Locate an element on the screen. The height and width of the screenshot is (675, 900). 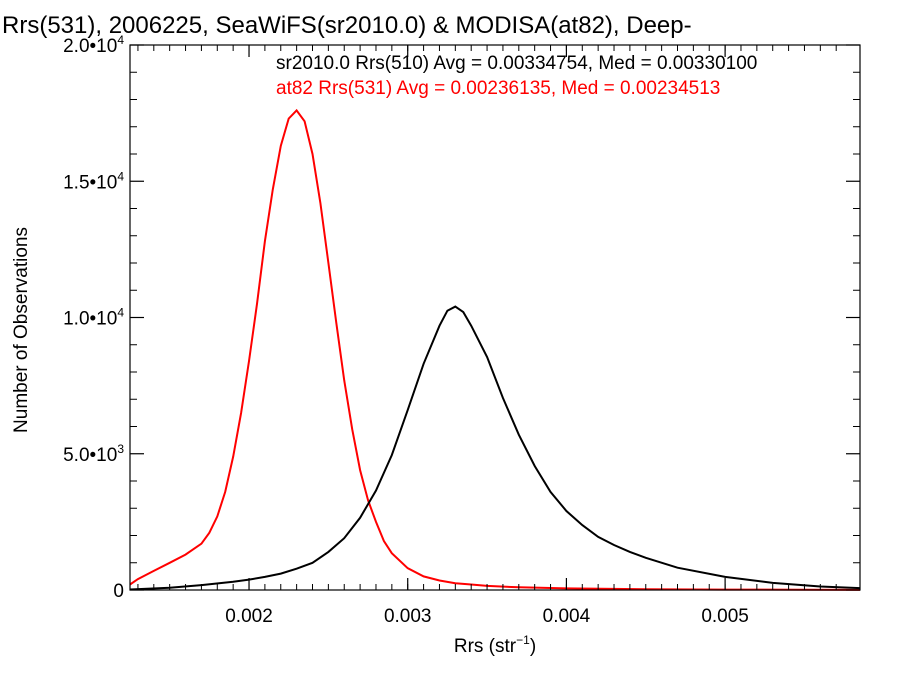
x-tick-label-0: 0.002 is located at coordinates (249, 616).